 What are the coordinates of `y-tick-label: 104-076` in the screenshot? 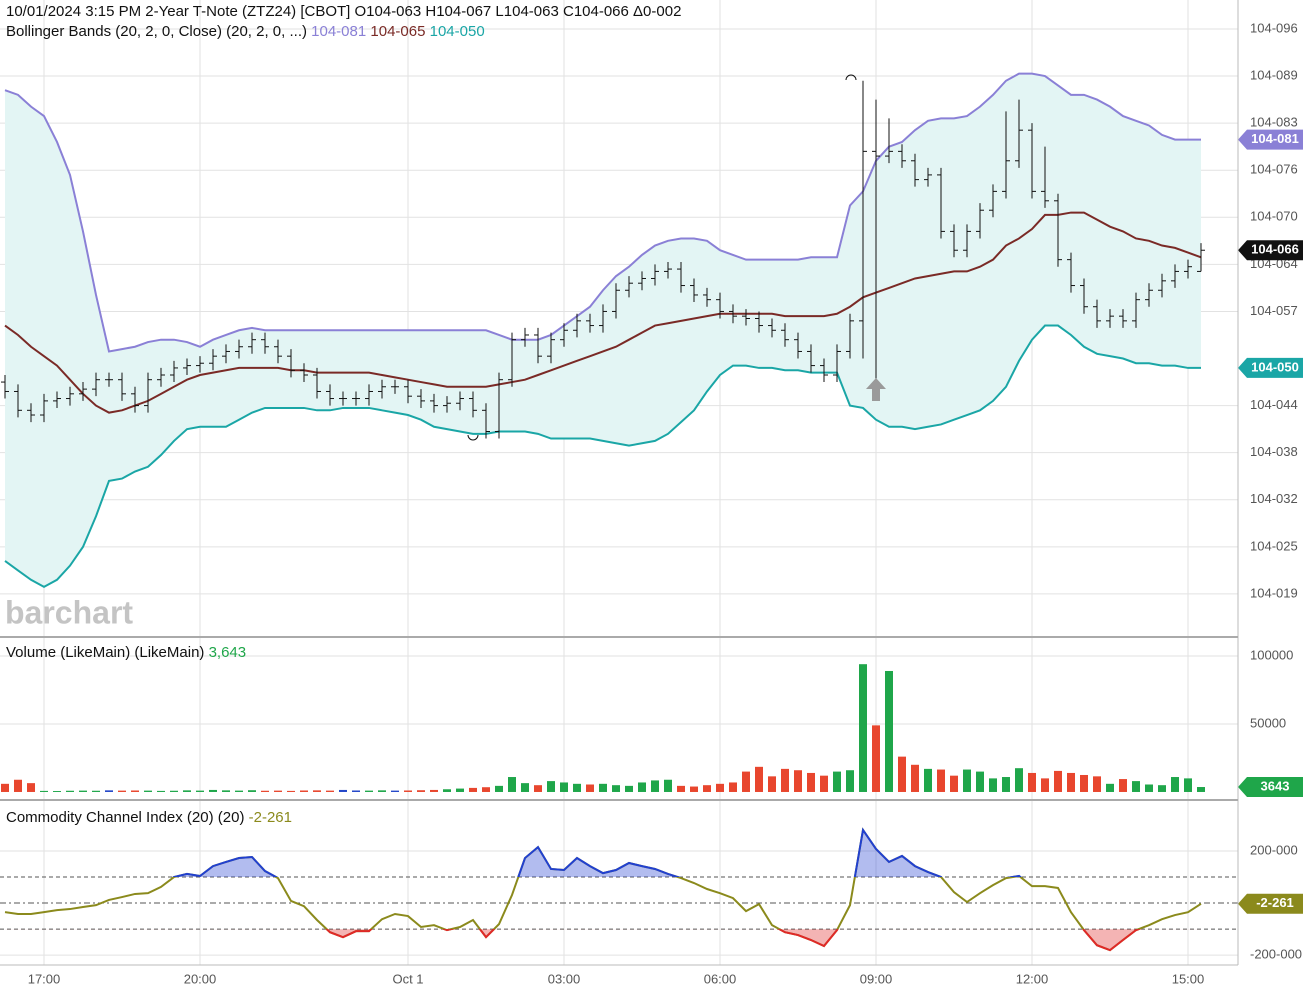 It's located at (1274, 169).